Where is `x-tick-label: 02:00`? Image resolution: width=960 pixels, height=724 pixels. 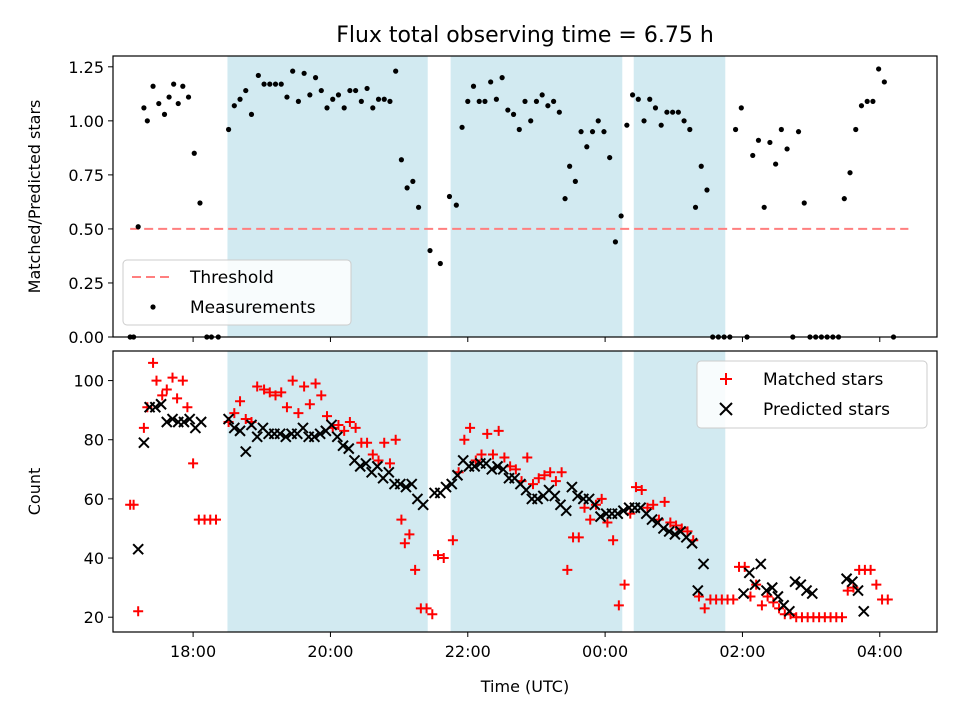 x-tick-label: 02:00 is located at coordinates (742, 651).